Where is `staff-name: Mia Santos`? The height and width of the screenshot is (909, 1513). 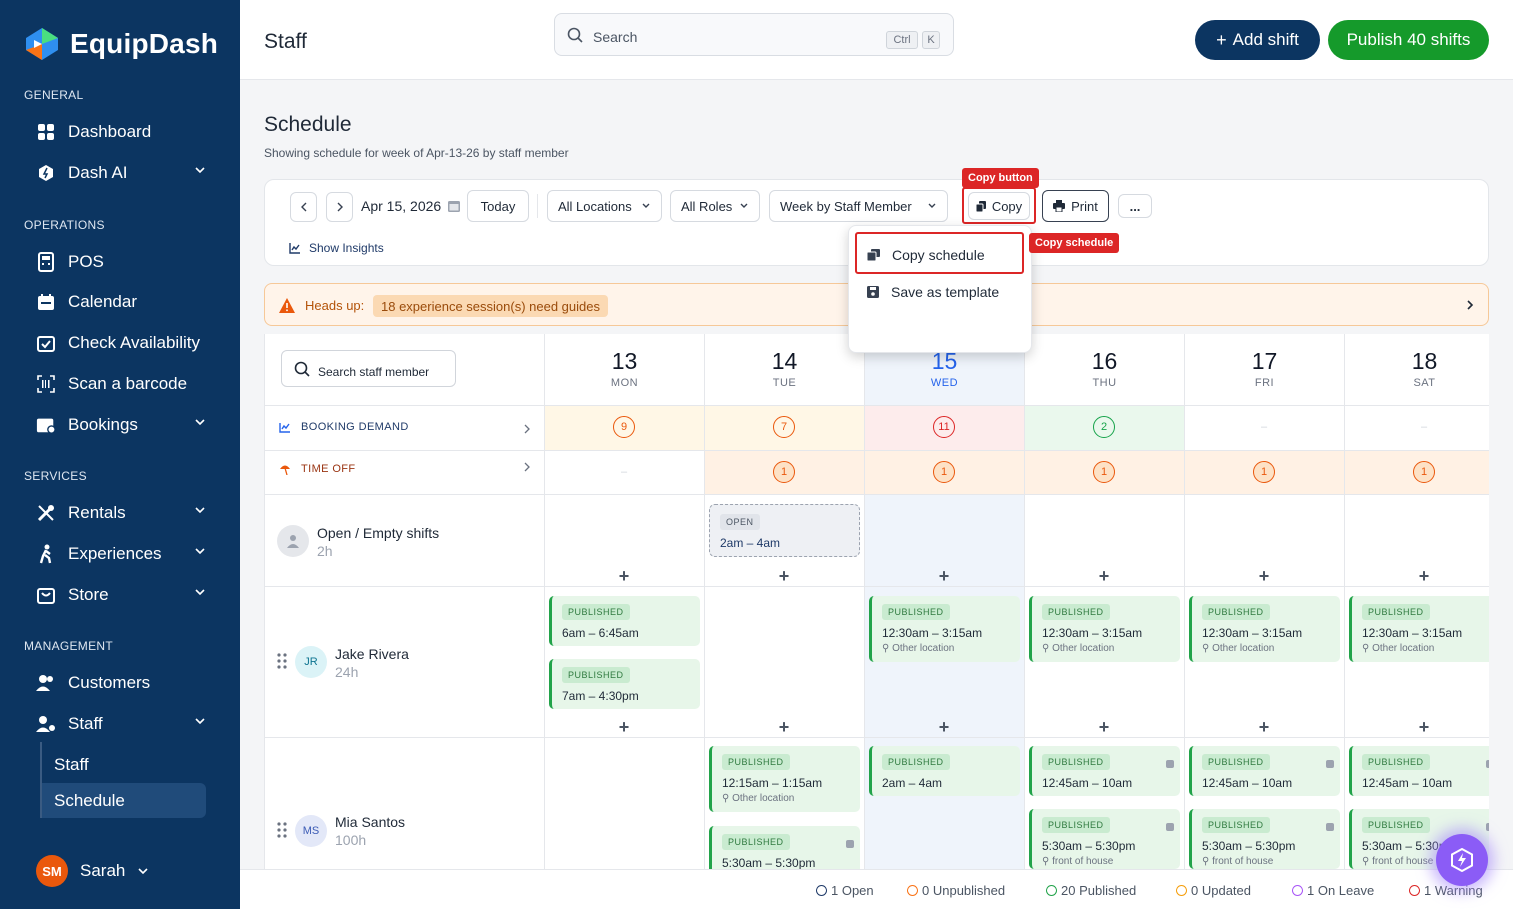 staff-name: Mia Santos is located at coordinates (370, 822).